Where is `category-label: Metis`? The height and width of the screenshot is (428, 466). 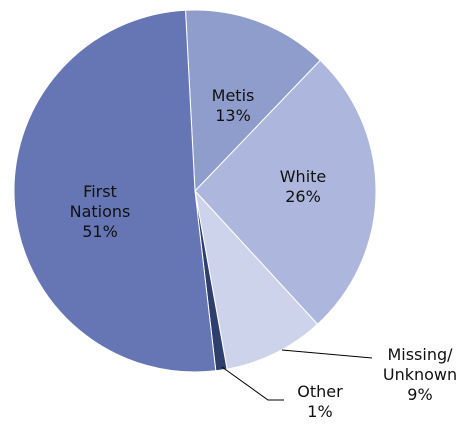
category-label: Metis is located at coordinates (233, 95).